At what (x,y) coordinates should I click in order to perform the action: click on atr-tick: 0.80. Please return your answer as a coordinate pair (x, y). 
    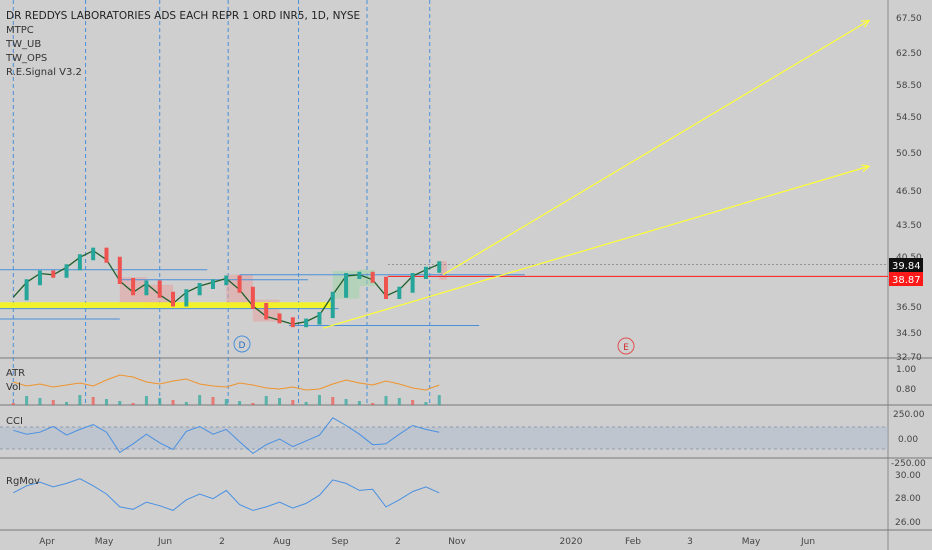
    Looking at the image, I should click on (906, 390).